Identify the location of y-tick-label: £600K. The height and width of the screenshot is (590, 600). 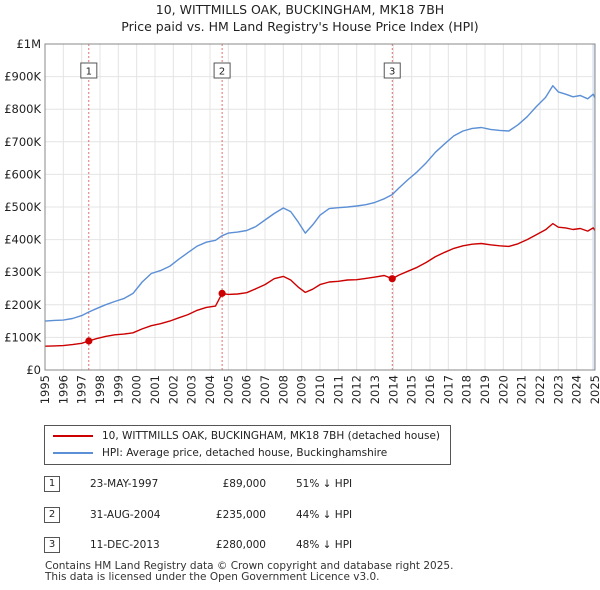
(22, 174).